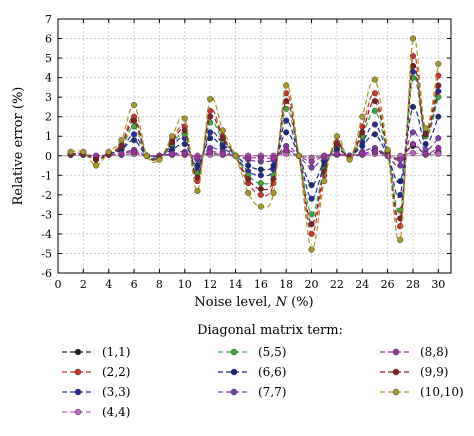 The width and height of the screenshot is (474, 436). What do you see at coordinates (46, 234) in the screenshot?
I see `y-tick-label: -4` at bounding box center [46, 234].